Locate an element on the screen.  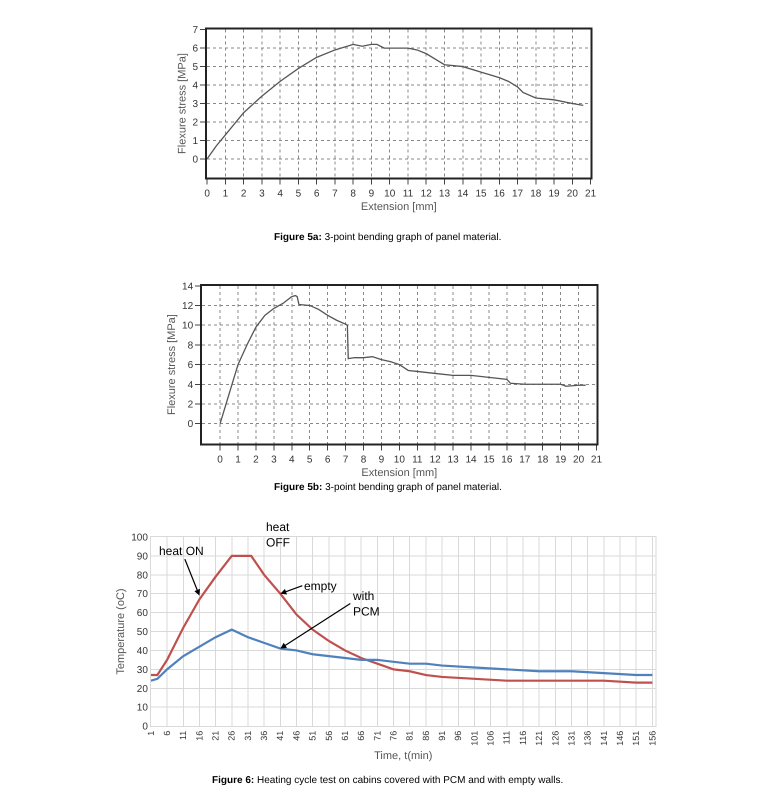
y-tick-label: 8 is located at coordinates (191, 346).